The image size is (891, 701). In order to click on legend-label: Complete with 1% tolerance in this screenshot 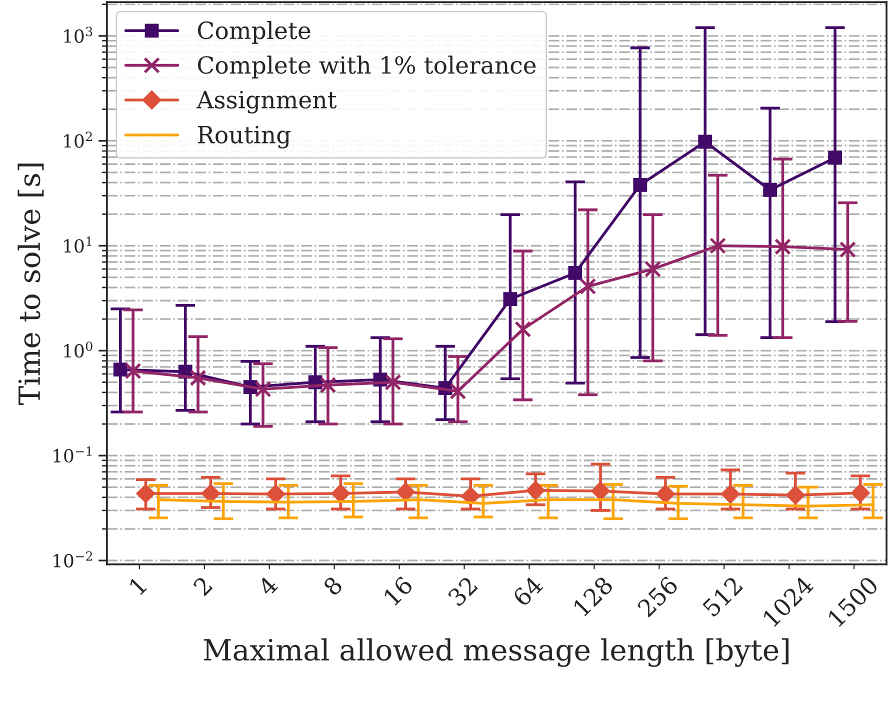, I will do `click(367, 67)`.